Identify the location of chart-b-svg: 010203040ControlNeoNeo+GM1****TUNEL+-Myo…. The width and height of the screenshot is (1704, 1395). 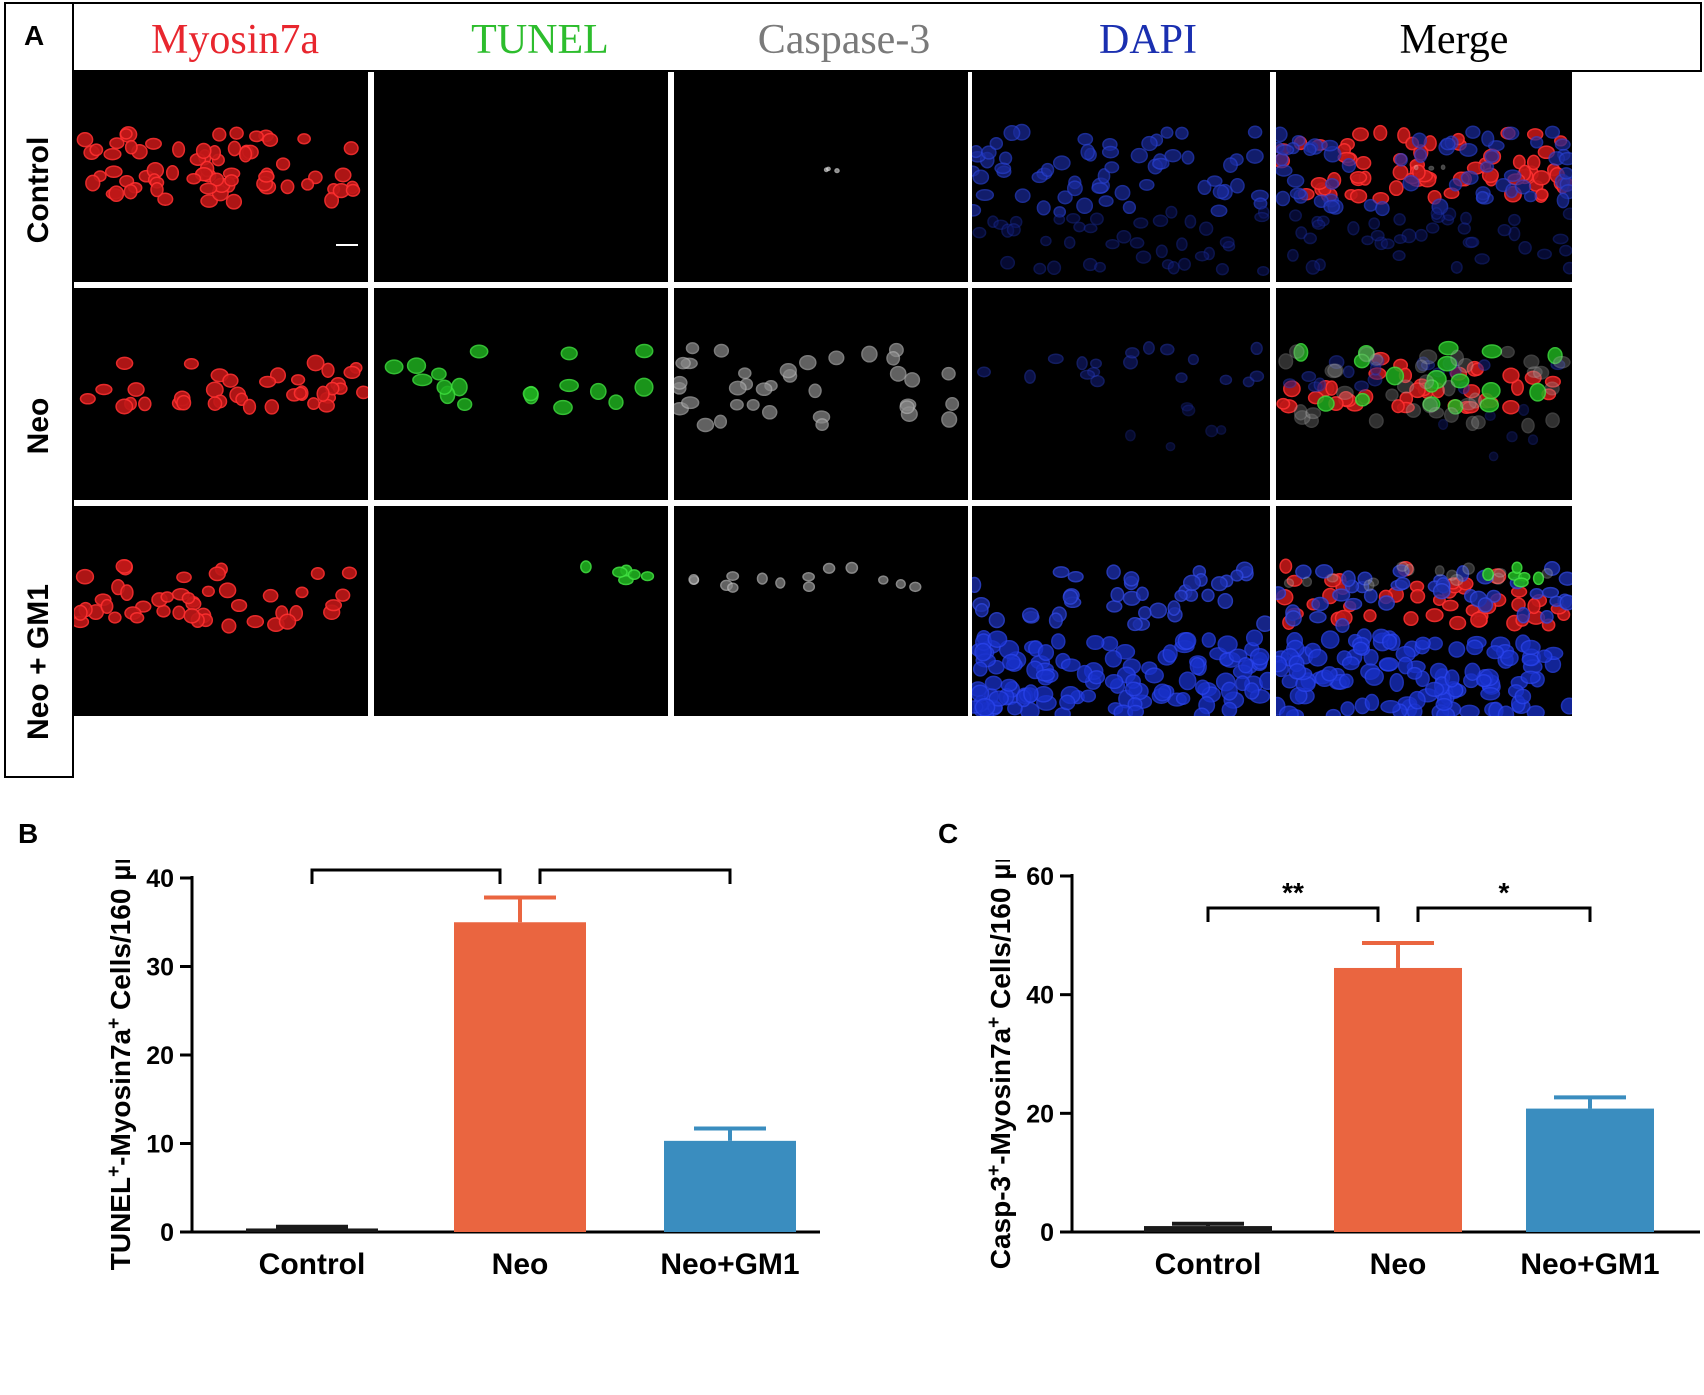
(462, 1060).